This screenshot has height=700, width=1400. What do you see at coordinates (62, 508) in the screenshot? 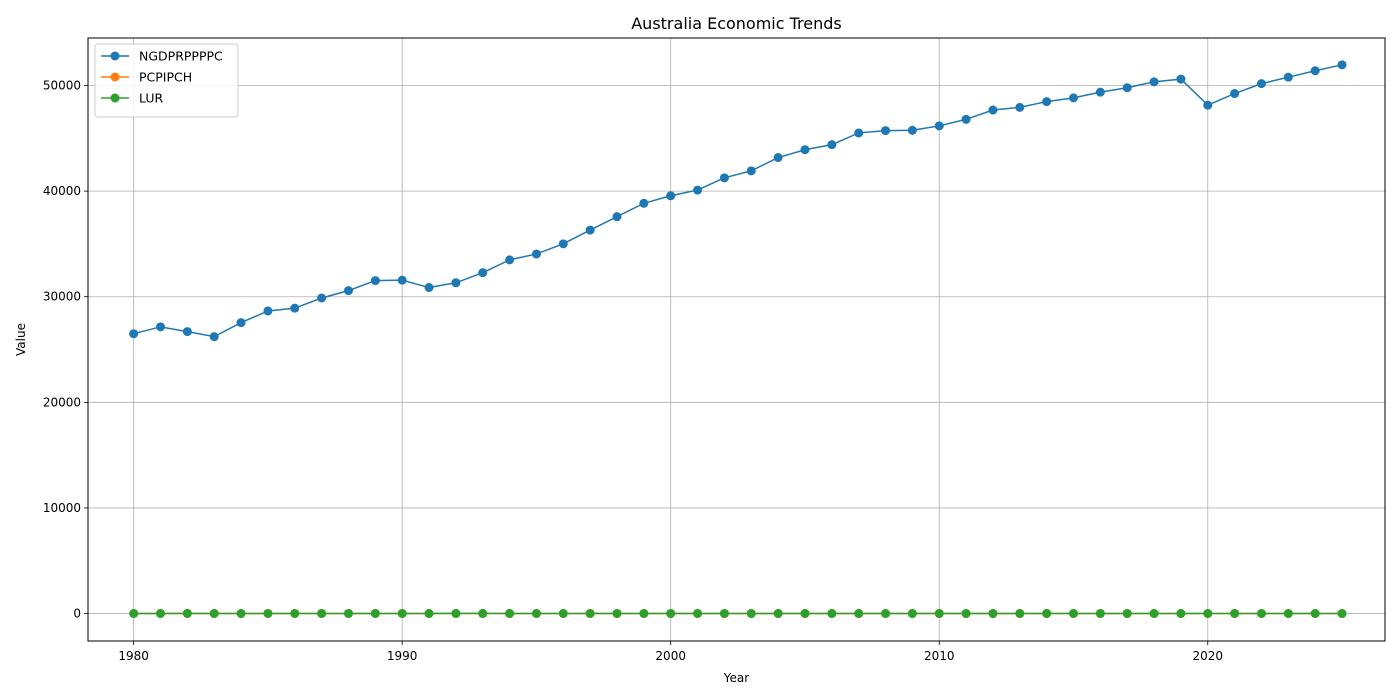
I see `y-tick-label: 10000` at bounding box center [62, 508].